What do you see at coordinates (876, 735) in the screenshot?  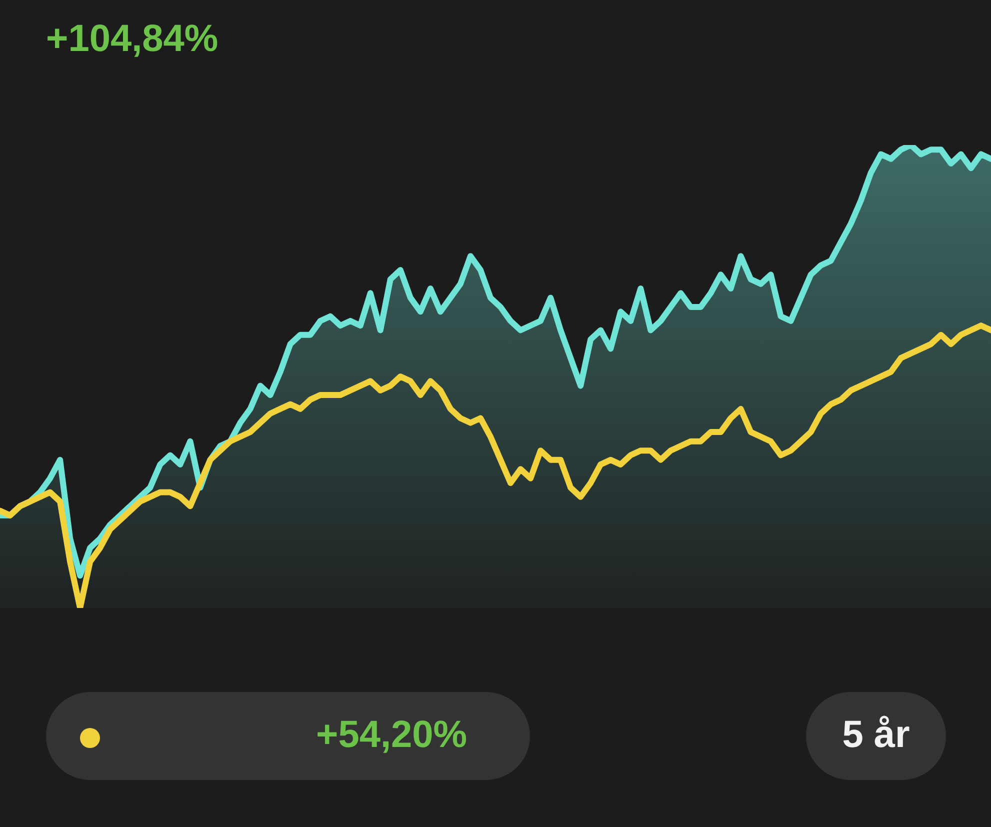 I see `text: 5 år` at bounding box center [876, 735].